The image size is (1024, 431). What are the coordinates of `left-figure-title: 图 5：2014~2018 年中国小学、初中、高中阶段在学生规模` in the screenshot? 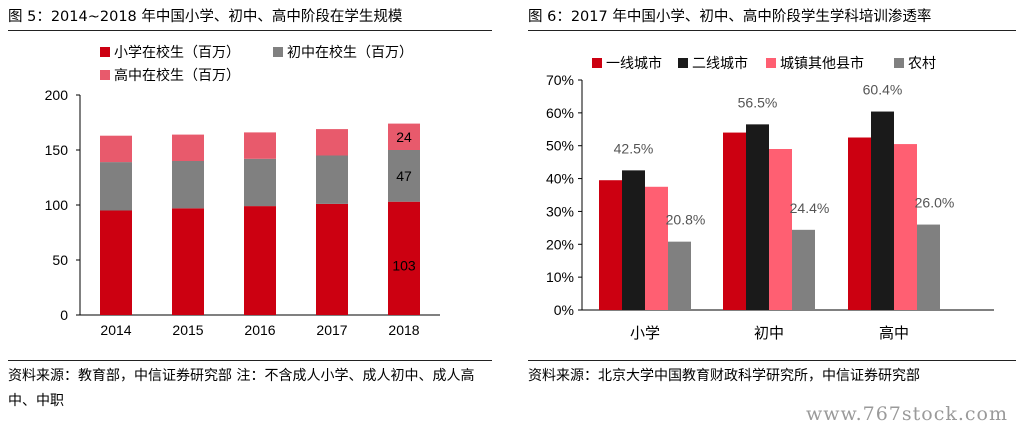 It's located at (205, 17).